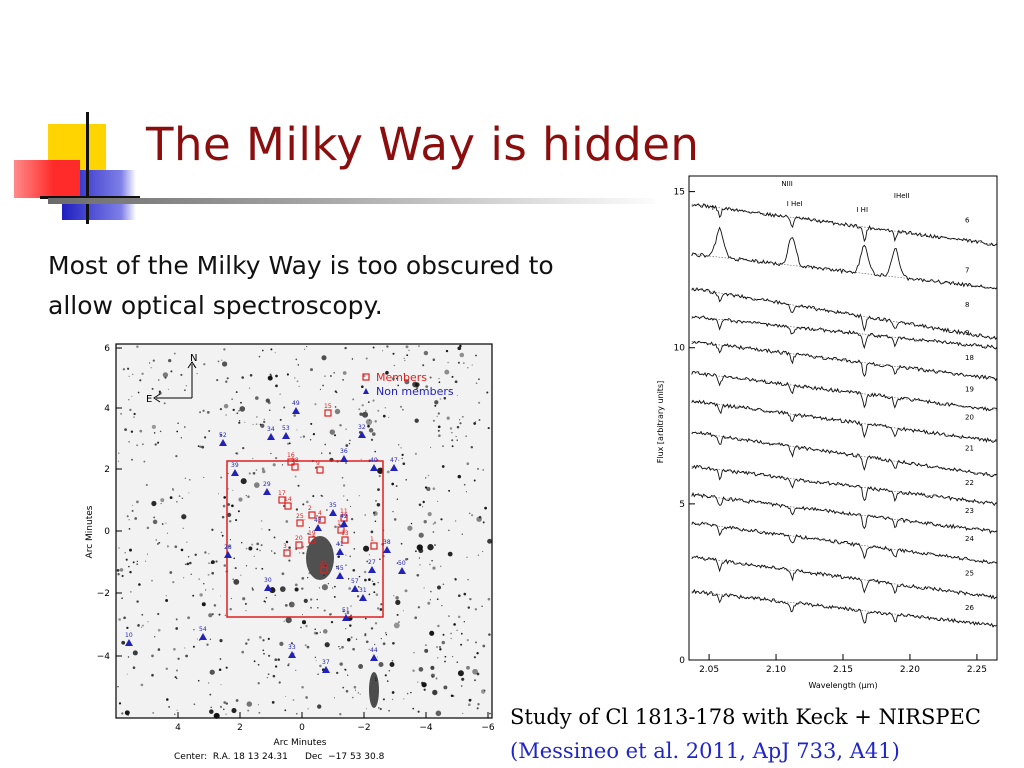 This screenshot has height=768, width=1024. What do you see at coordinates (745, 717) in the screenshot?
I see `caption-main: Study of Cl 1813-178 with Keck + NIRSPEC` at bounding box center [745, 717].